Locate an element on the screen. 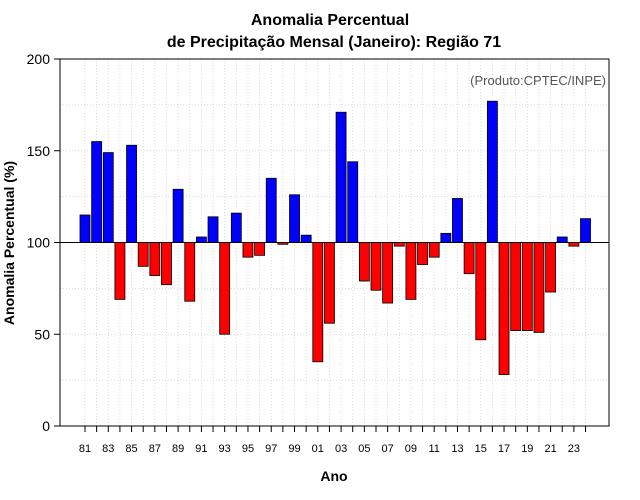  x-axis-label: Ano is located at coordinates (333, 476).